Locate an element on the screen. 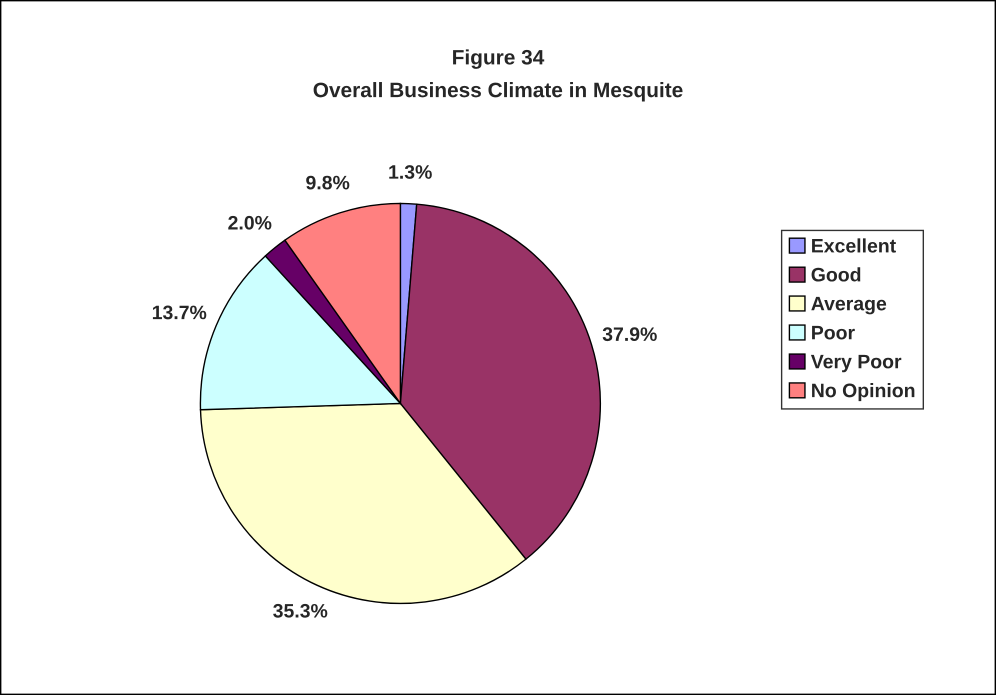  data-label: 1.3% is located at coordinates (410, 172).